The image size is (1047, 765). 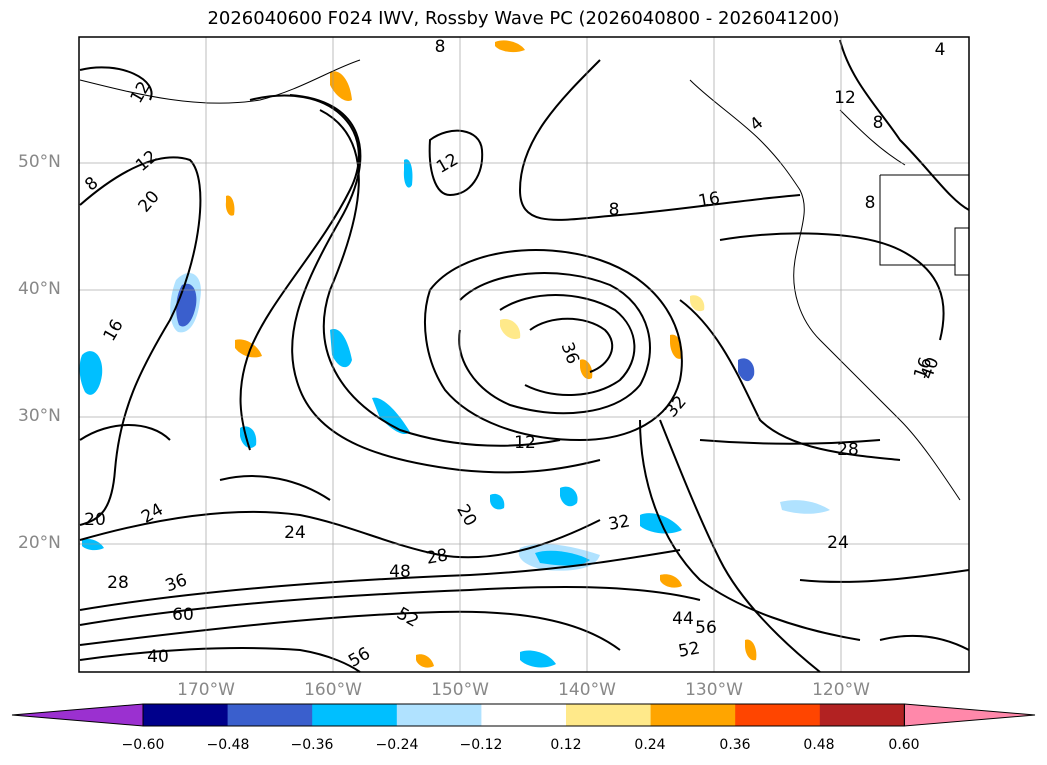 What do you see at coordinates (587, 690) in the screenshot?
I see `lon-label-140w: 140°W` at bounding box center [587, 690].